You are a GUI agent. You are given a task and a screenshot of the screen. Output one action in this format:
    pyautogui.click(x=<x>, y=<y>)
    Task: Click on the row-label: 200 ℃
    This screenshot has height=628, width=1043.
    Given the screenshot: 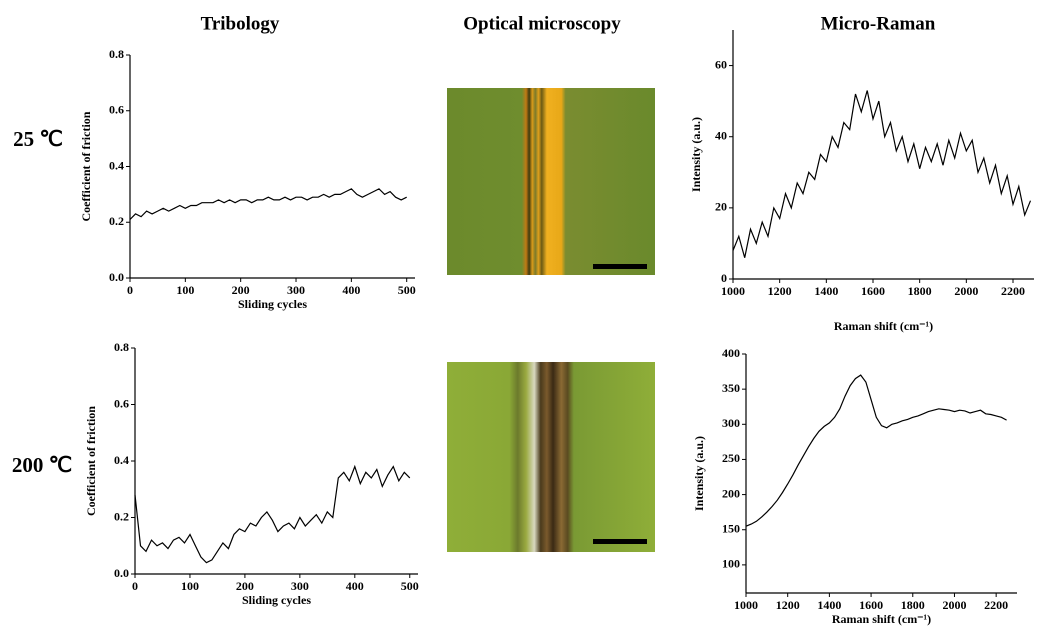 What is the action you would take?
    pyautogui.click(x=42, y=465)
    